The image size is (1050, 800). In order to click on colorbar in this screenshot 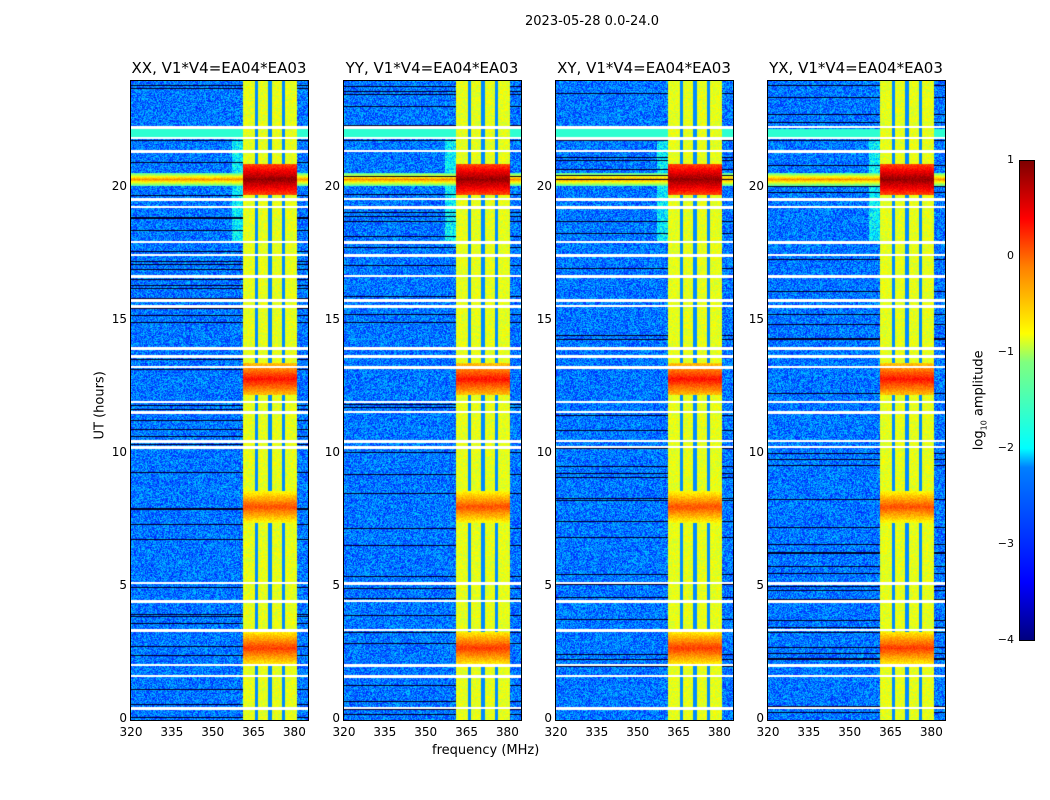, I will do `click(1027, 400)`.